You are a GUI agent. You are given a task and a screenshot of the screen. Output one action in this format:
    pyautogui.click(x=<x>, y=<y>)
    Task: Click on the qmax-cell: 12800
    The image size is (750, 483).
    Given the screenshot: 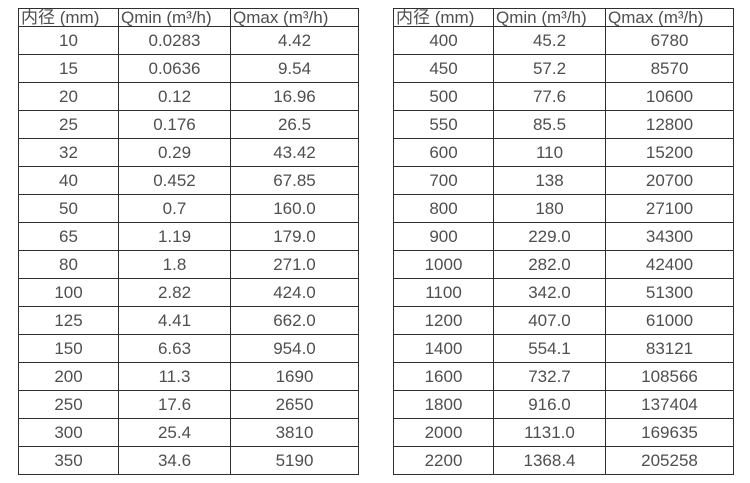 What is the action you would take?
    pyautogui.click(x=669, y=124)
    